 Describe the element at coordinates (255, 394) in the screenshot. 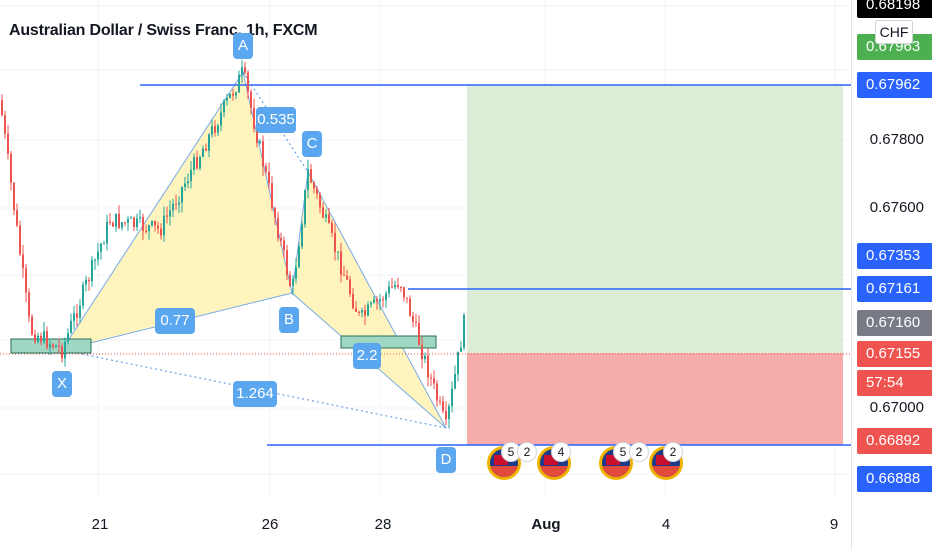

I see `ratio-label: 1.264` at that location.